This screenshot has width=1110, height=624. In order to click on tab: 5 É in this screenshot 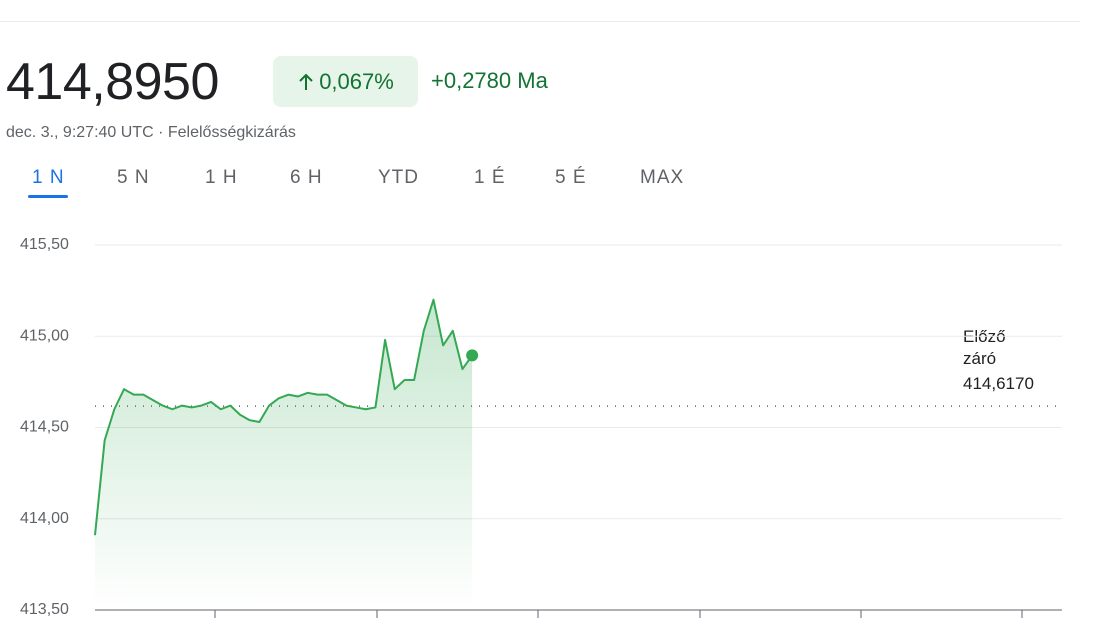, I will do `click(571, 177)`.